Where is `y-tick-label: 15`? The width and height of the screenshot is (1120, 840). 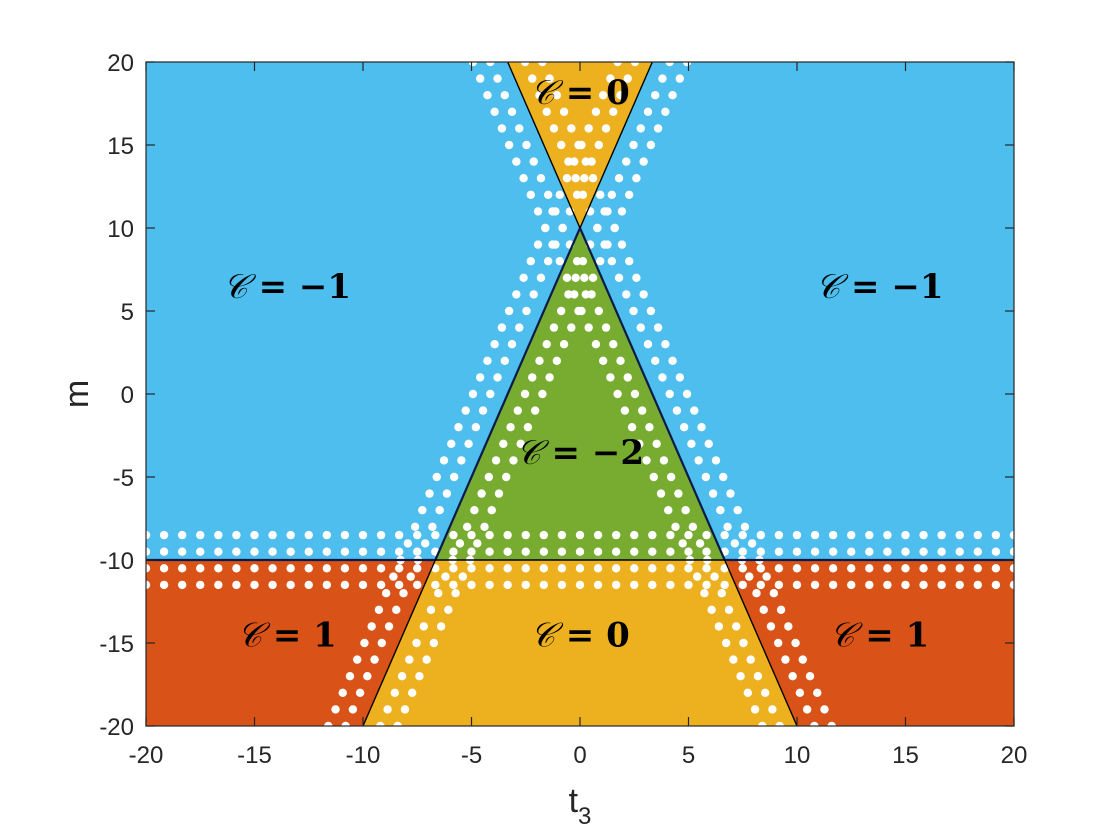
y-tick-label: 15 is located at coordinates (120, 146).